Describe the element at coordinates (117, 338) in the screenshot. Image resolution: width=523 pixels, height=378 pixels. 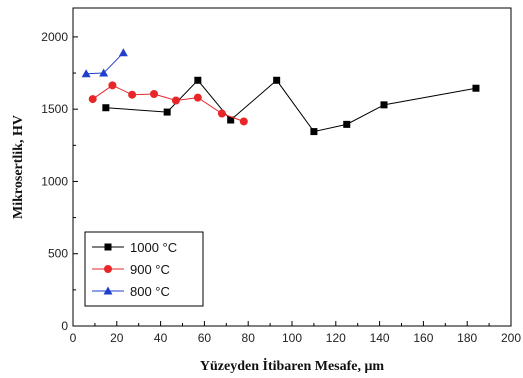
I see `x-tick-label: 20` at that location.